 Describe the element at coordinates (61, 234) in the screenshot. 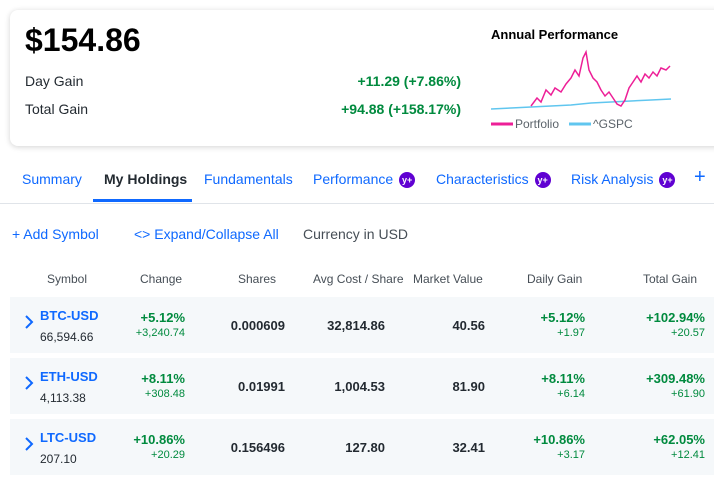

I see `add-symbol-label: Add Symbol` at that location.